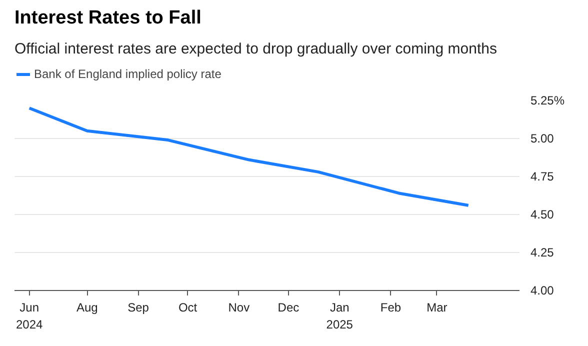 The image size is (588, 346). Describe the element at coordinates (87, 307) in the screenshot. I see `x-tick-label: Aug` at that location.